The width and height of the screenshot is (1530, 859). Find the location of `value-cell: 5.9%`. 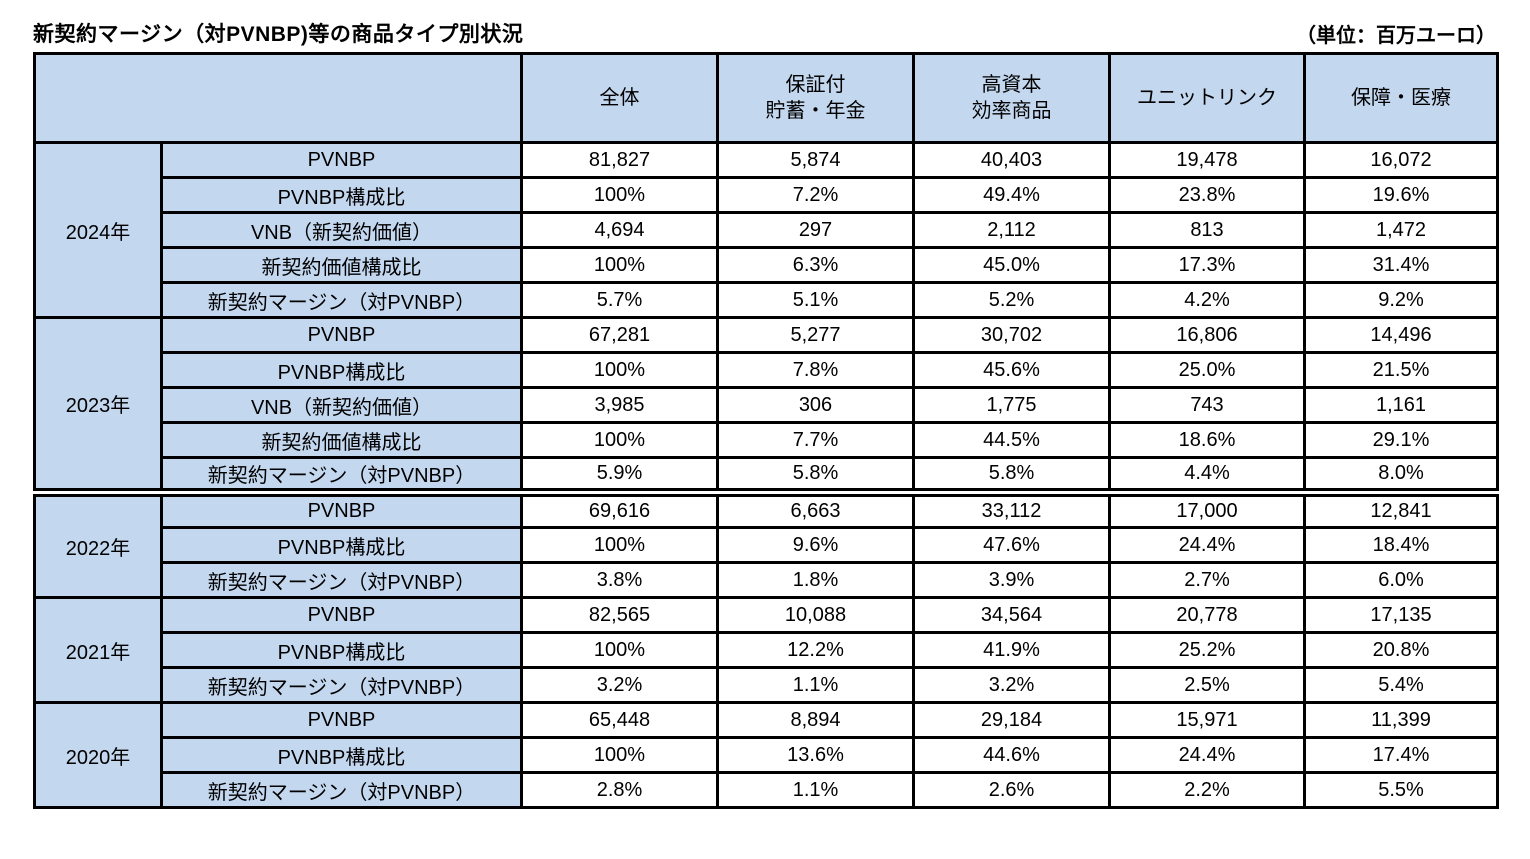

value-cell: 5.9% is located at coordinates (619, 475).